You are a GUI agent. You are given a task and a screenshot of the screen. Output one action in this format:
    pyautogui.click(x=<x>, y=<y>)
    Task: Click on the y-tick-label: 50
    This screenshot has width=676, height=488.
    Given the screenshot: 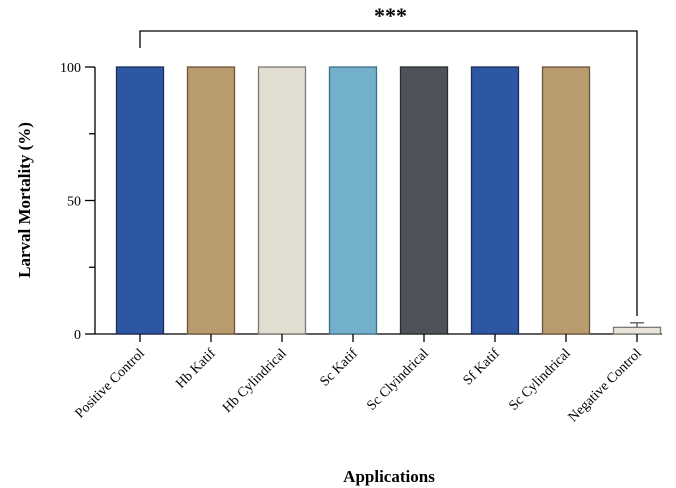 What is the action you would take?
    pyautogui.click(x=74, y=202)
    